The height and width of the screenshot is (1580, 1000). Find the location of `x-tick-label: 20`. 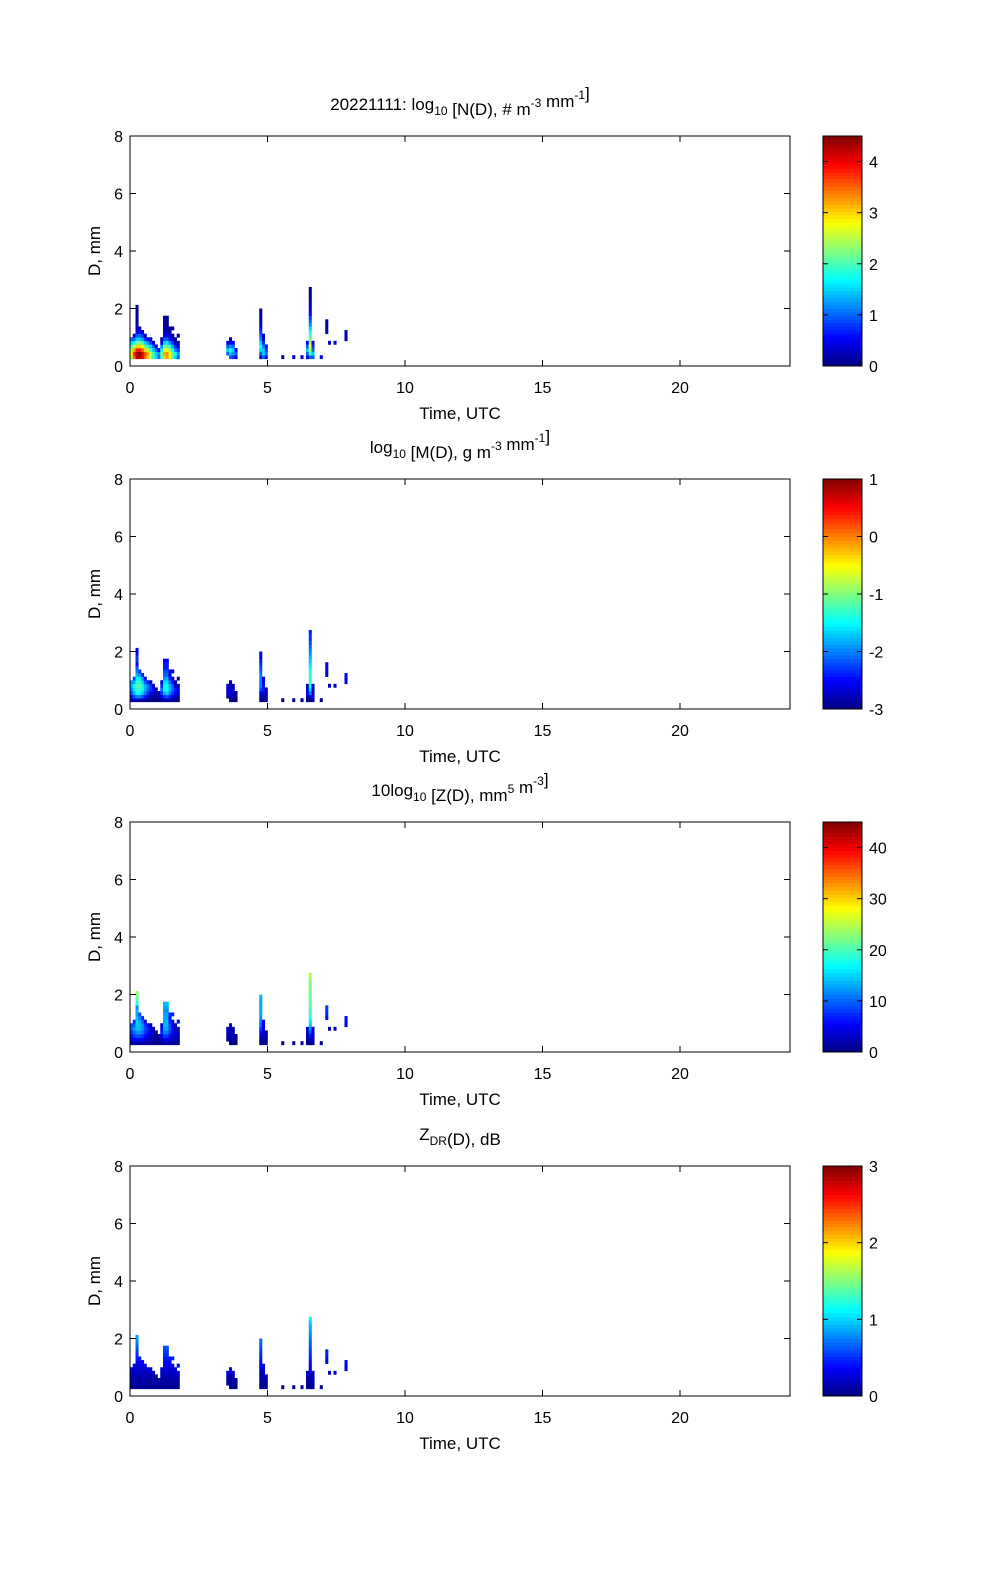

x-tick-label: 20 is located at coordinates (680, 1418).